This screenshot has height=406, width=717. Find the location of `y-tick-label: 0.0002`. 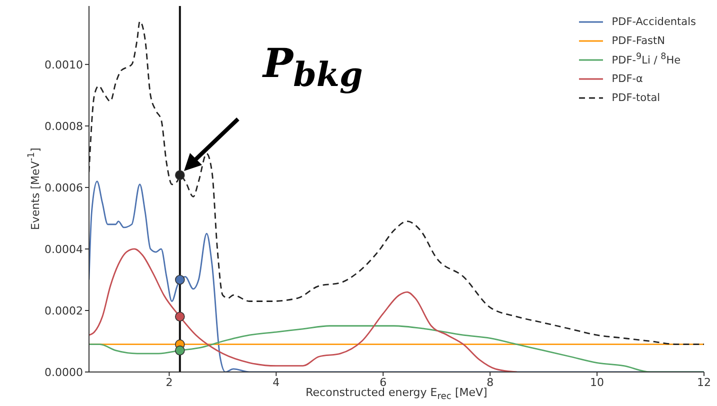

y-tick-label: 0.0002 is located at coordinates (63, 311).